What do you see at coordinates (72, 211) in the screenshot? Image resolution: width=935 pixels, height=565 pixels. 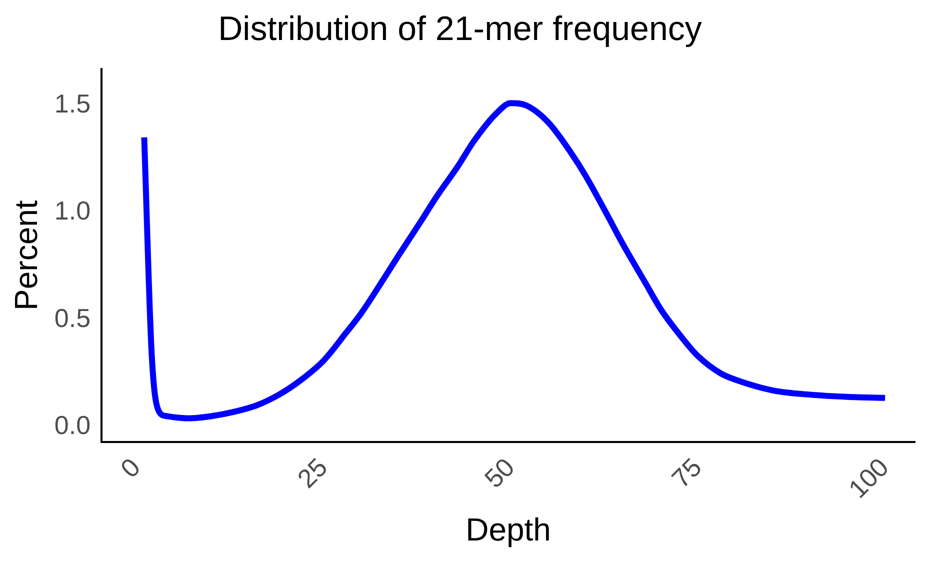 I see `y-tick-label: 1.0` at bounding box center [72, 211].